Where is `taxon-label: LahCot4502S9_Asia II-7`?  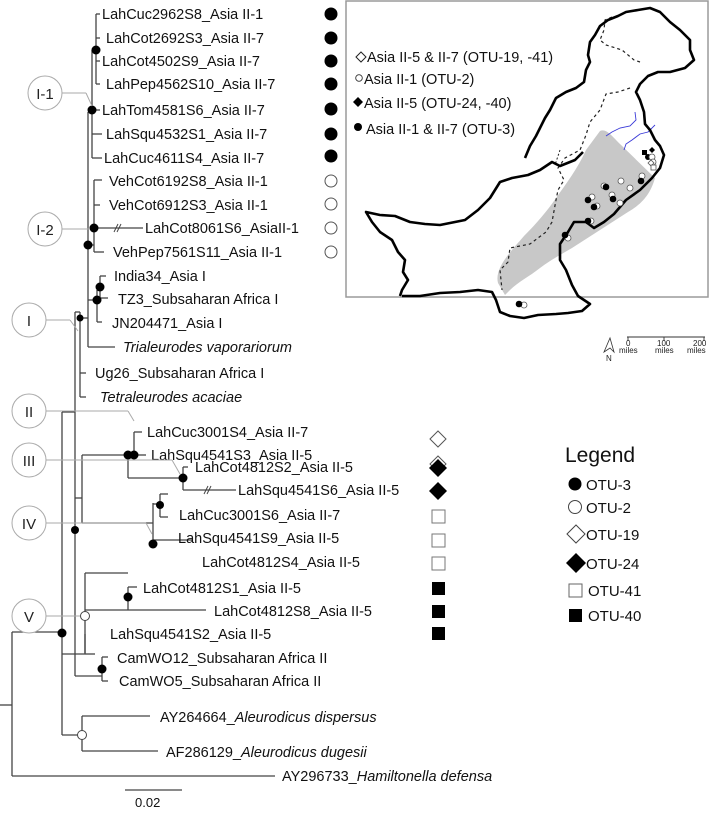 taxon-label: LahCot4502S9_Asia II-7 is located at coordinates (181, 62).